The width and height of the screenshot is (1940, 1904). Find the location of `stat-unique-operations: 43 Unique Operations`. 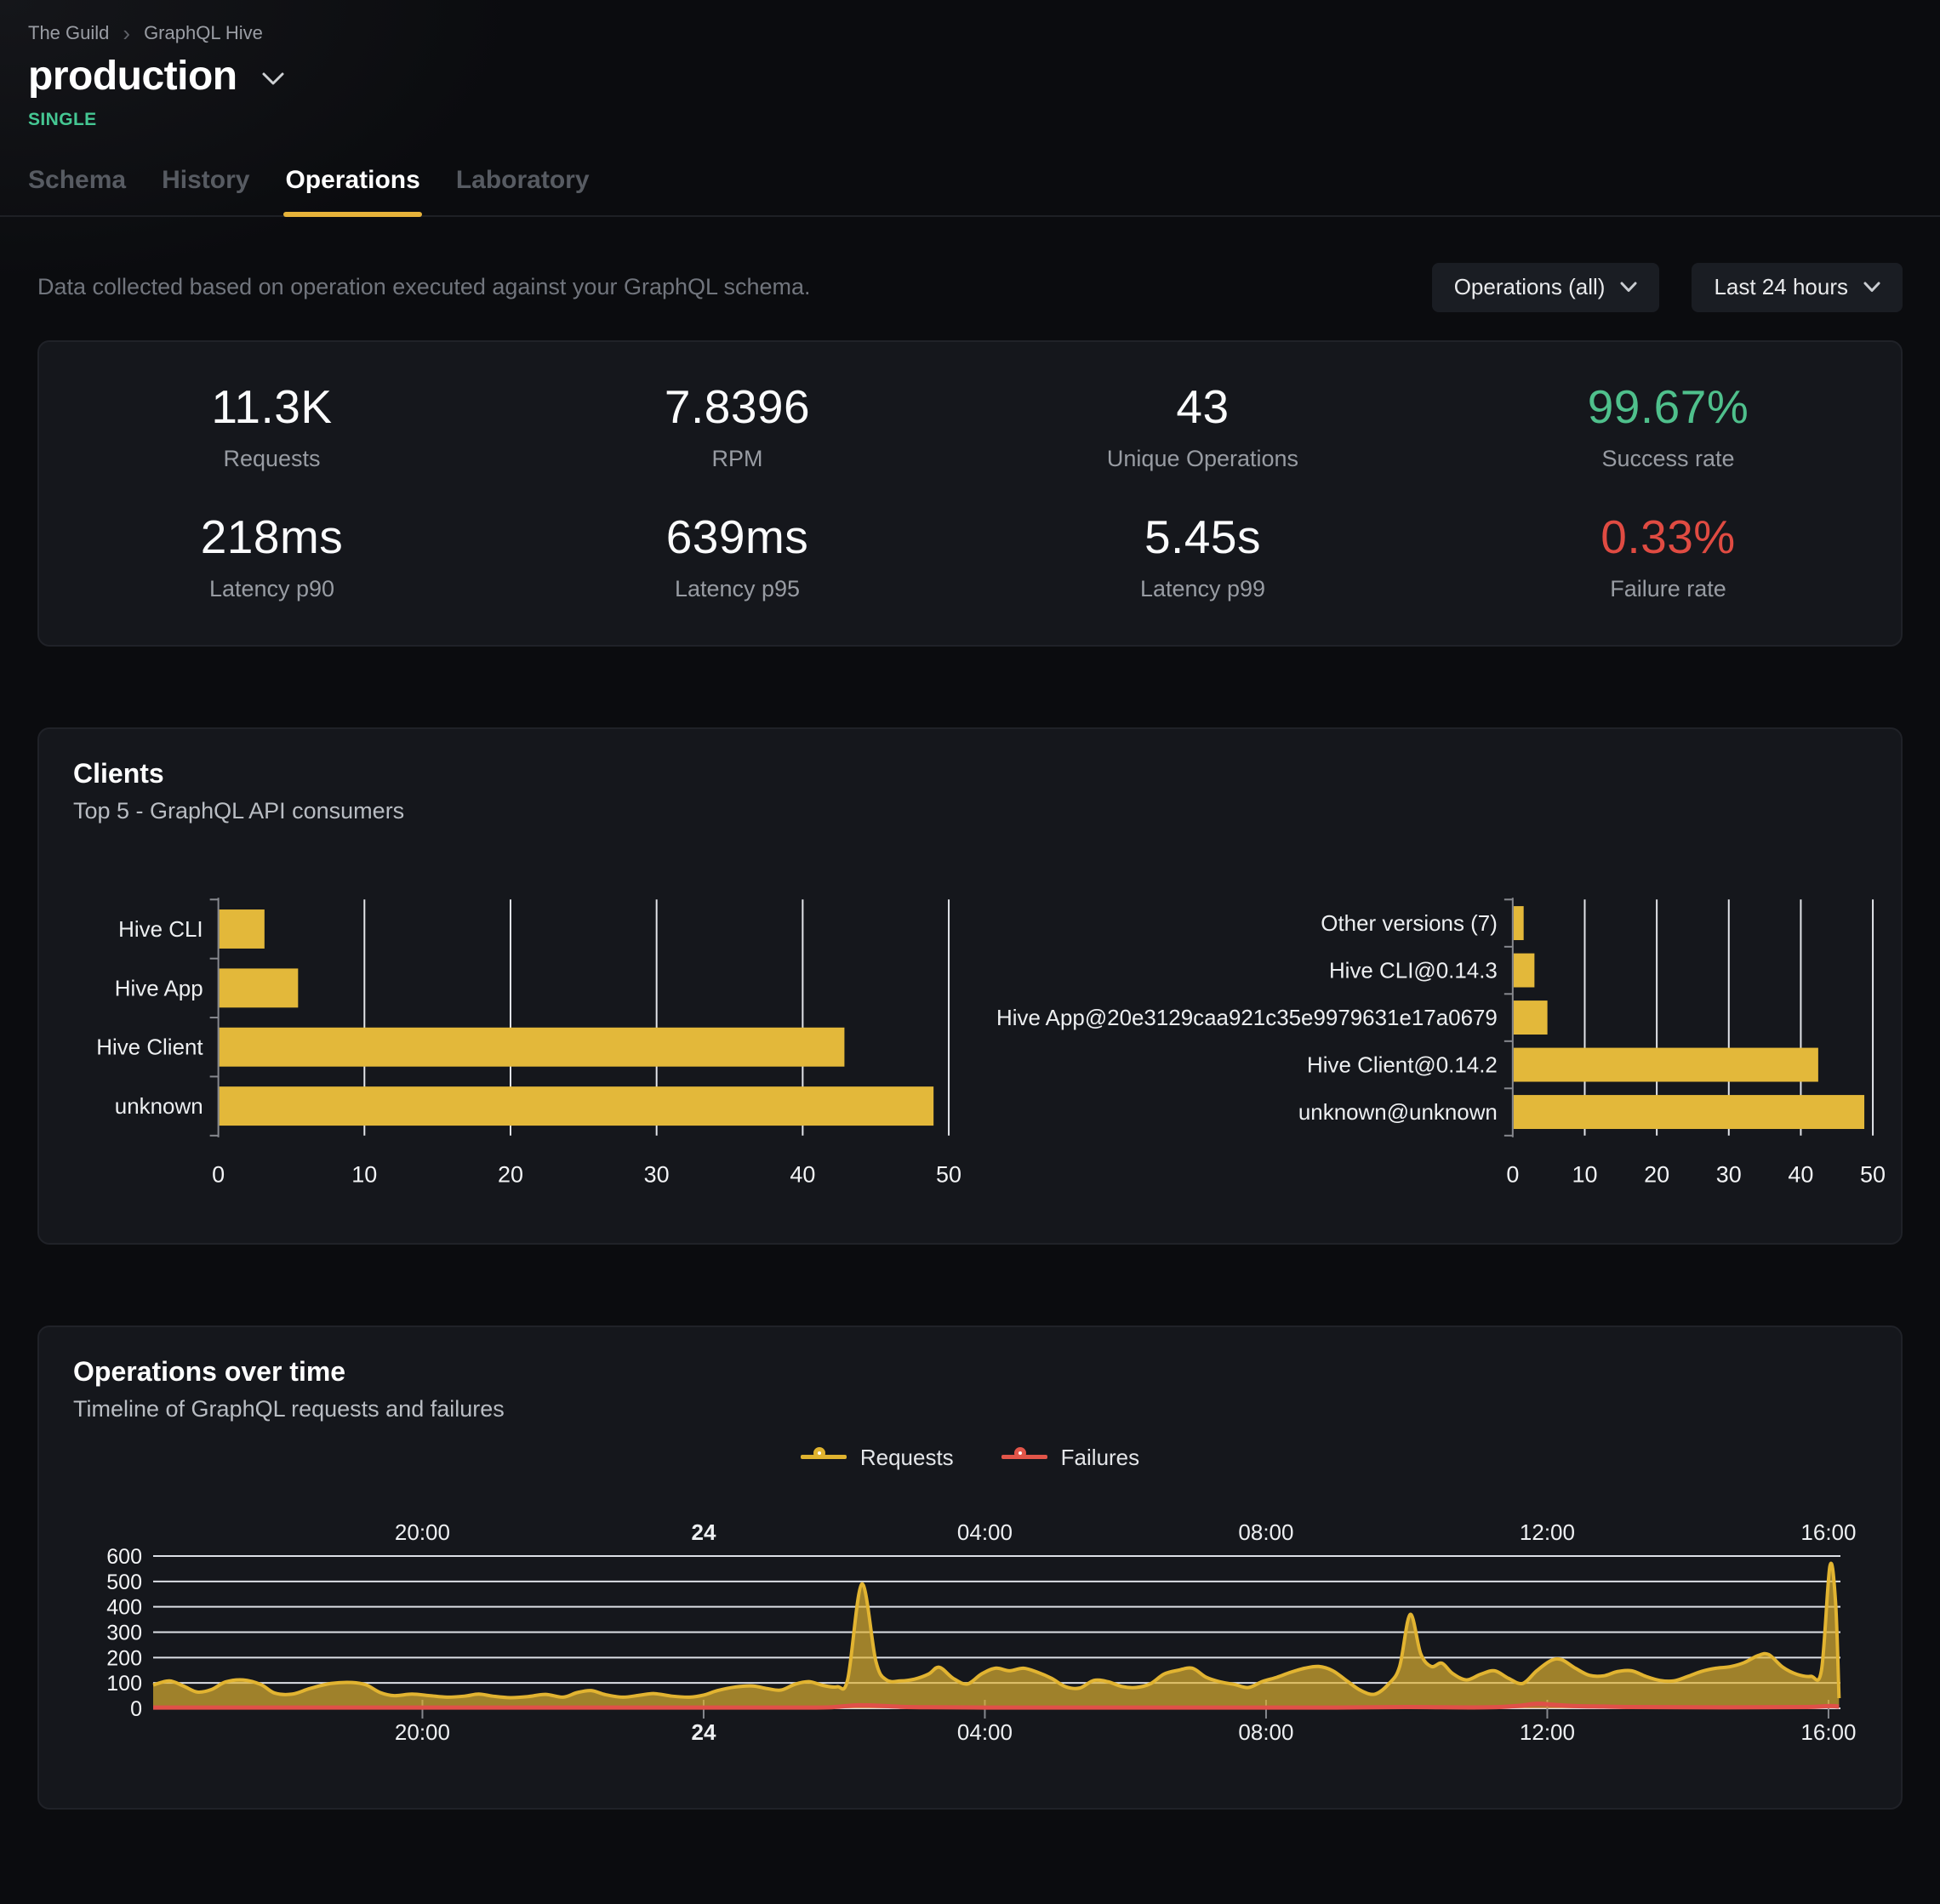

stat-unique-operations: 43 Unique Operations is located at coordinates (1202, 426).